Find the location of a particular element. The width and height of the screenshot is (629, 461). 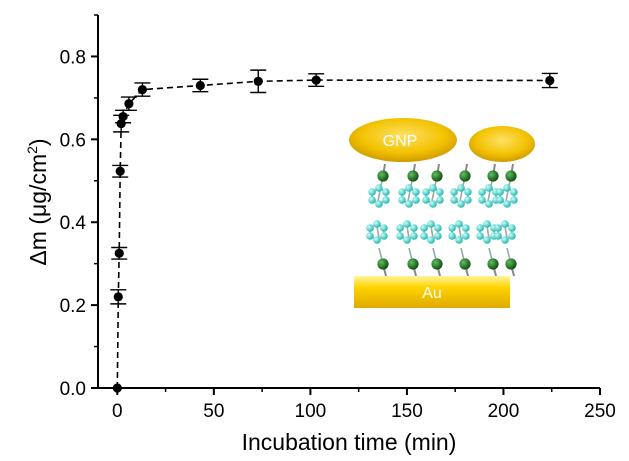

y-tick-label: 0.0 is located at coordinates (73, 389).